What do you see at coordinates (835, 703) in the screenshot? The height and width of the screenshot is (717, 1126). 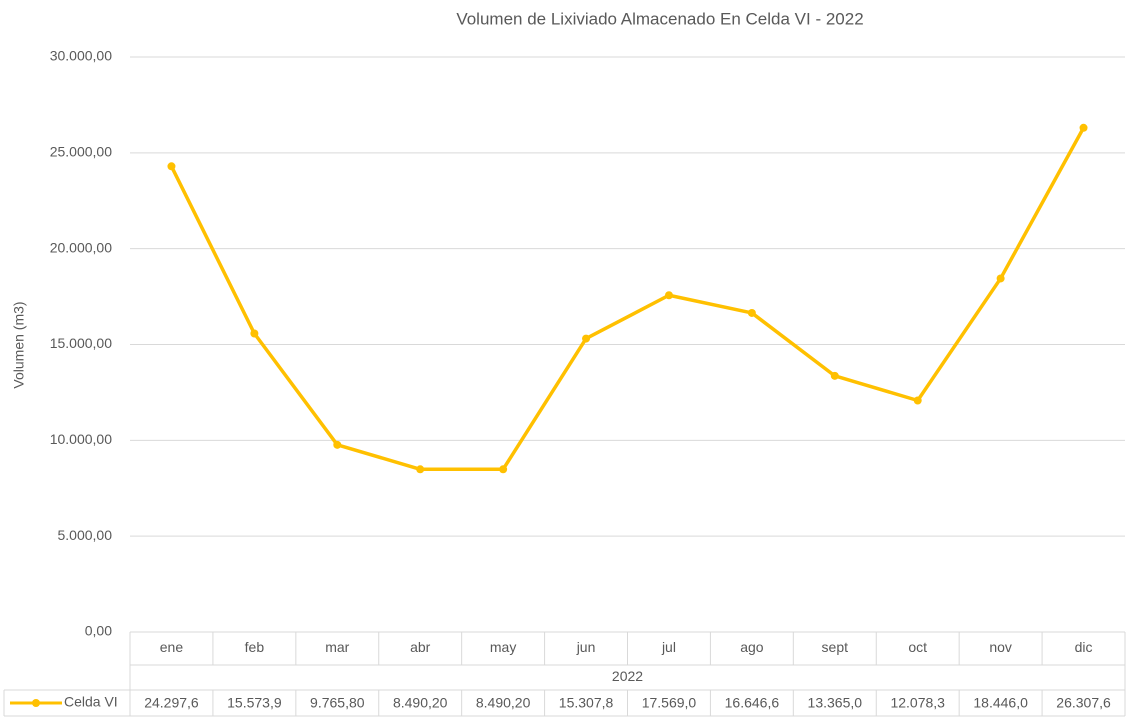 I see `value-label: 13.365,0` at bounding box center [835, 703].